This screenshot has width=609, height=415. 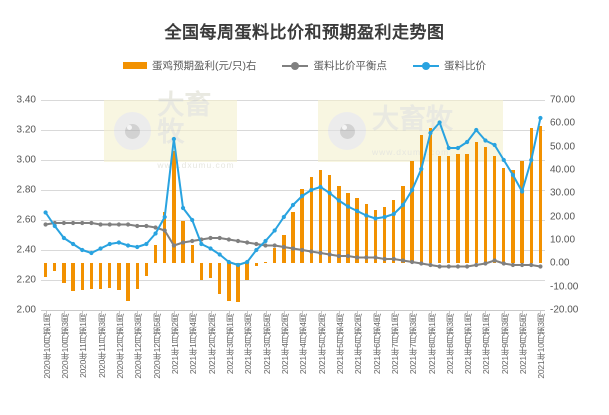 What do you see at coordinates (564, 287) in the screenshot?
I see `y-axis-right-tick: -10.00` at bounding box center [564, 287].